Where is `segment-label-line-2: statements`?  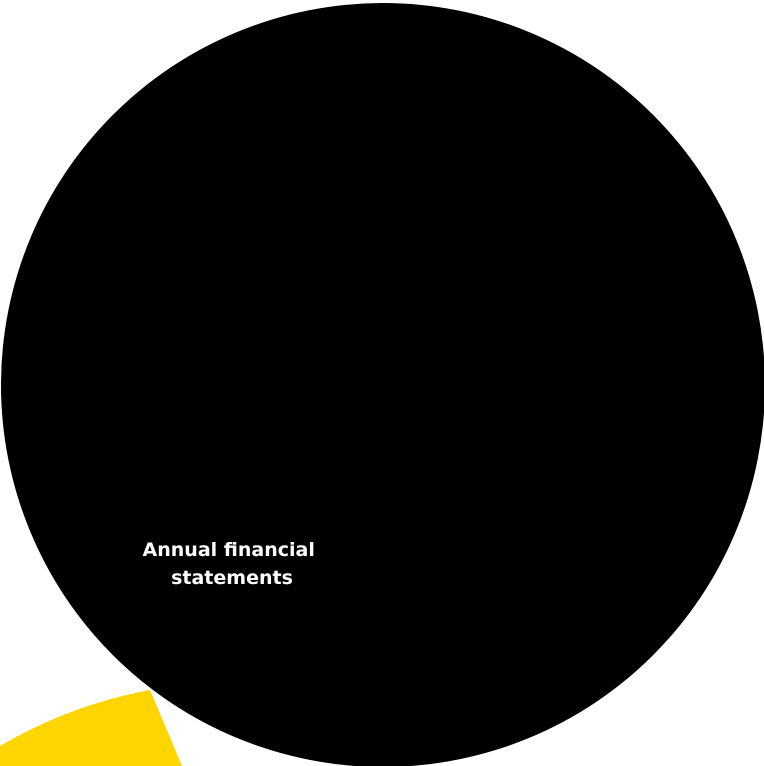
segment-label-line-2: statements is located at coordinates (232, 578).